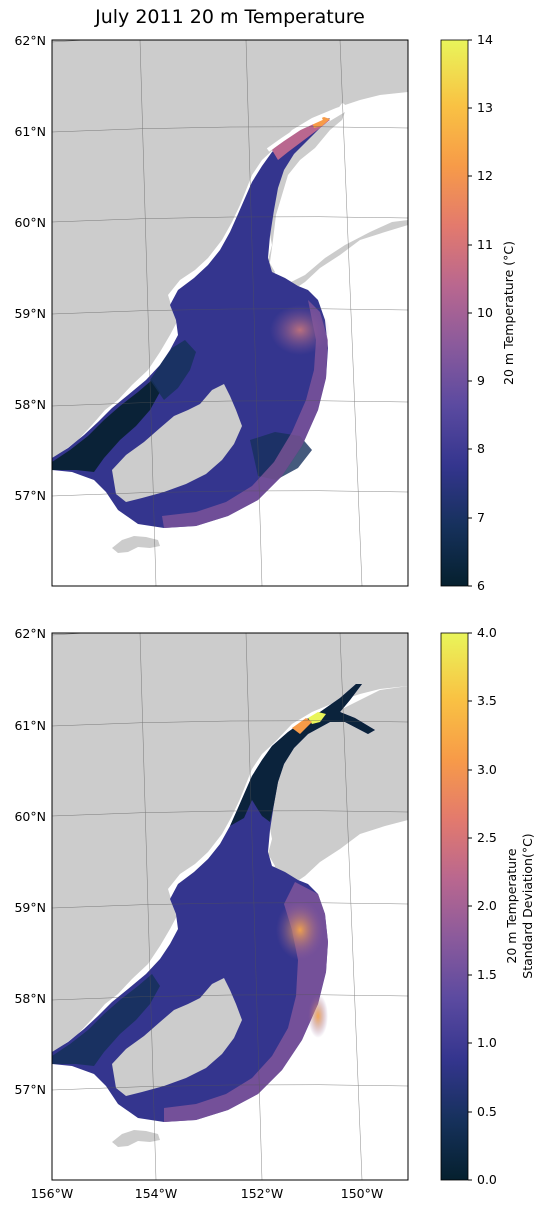  Describe the element at coordinates (301, 139) in the screenshot. I see `upper-inlet-warm` at that location.